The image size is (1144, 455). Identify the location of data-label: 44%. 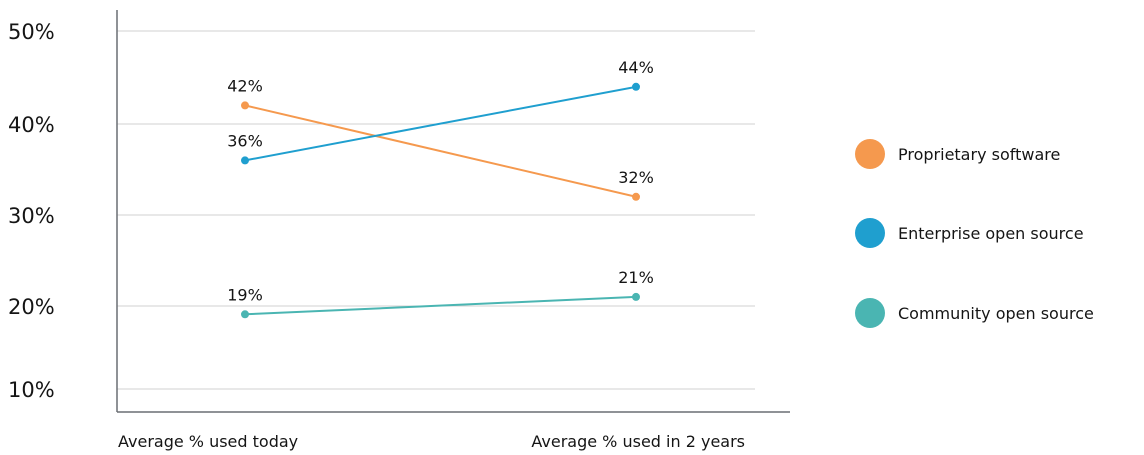
(636, 67).